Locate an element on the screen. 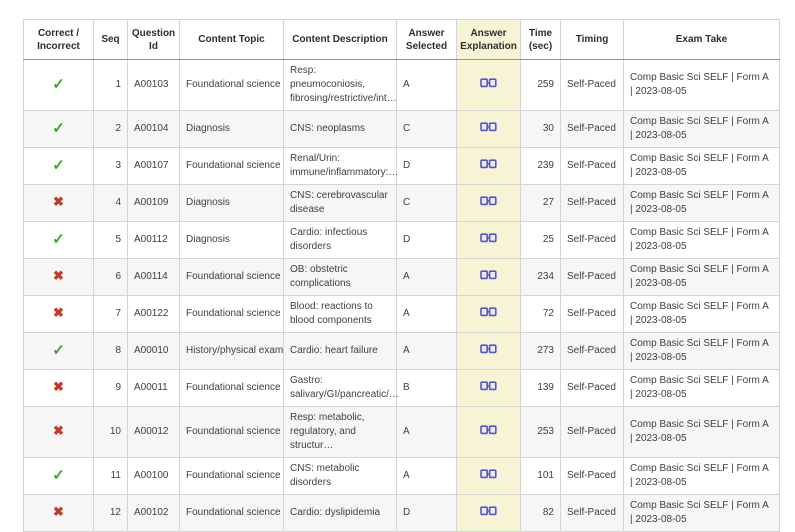  seq-cell: 8 is located at coordinates (110, 351).